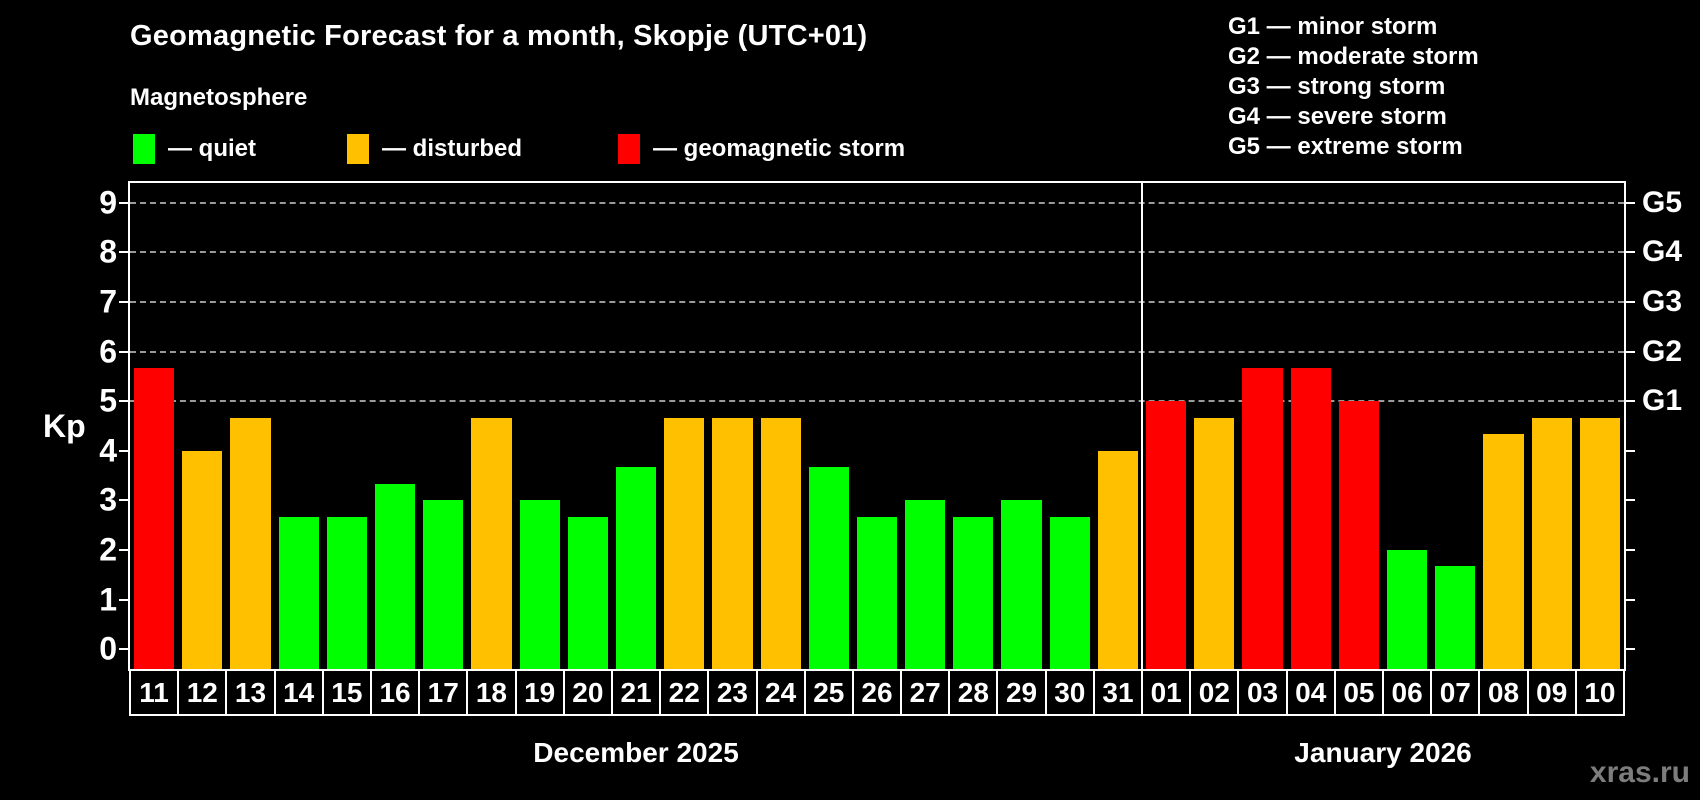 Image resolution: width=1700 pixels, height=800 pixels. What do you see at coordinates (358, 149) in the screenshot?
I see `disturbed-color-swatch` at bounding box center [358, 149].